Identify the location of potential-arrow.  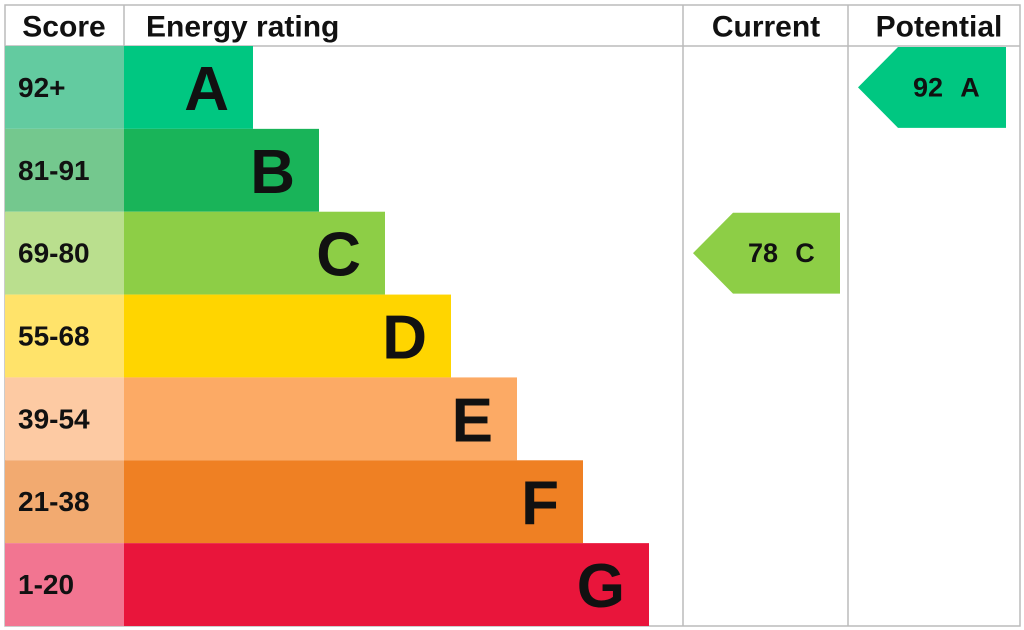
(932, 87).